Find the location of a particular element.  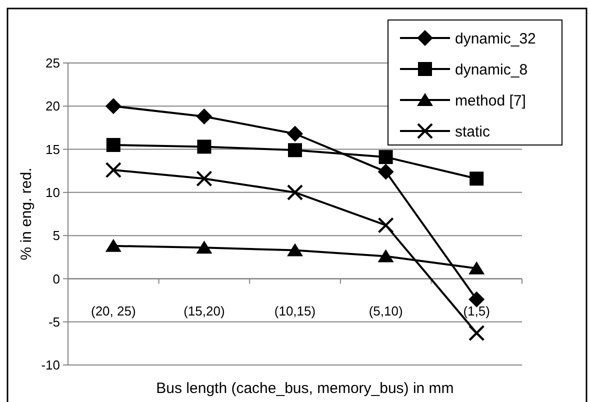

y-tick-label: -5 is located at coordinates (54, 322).